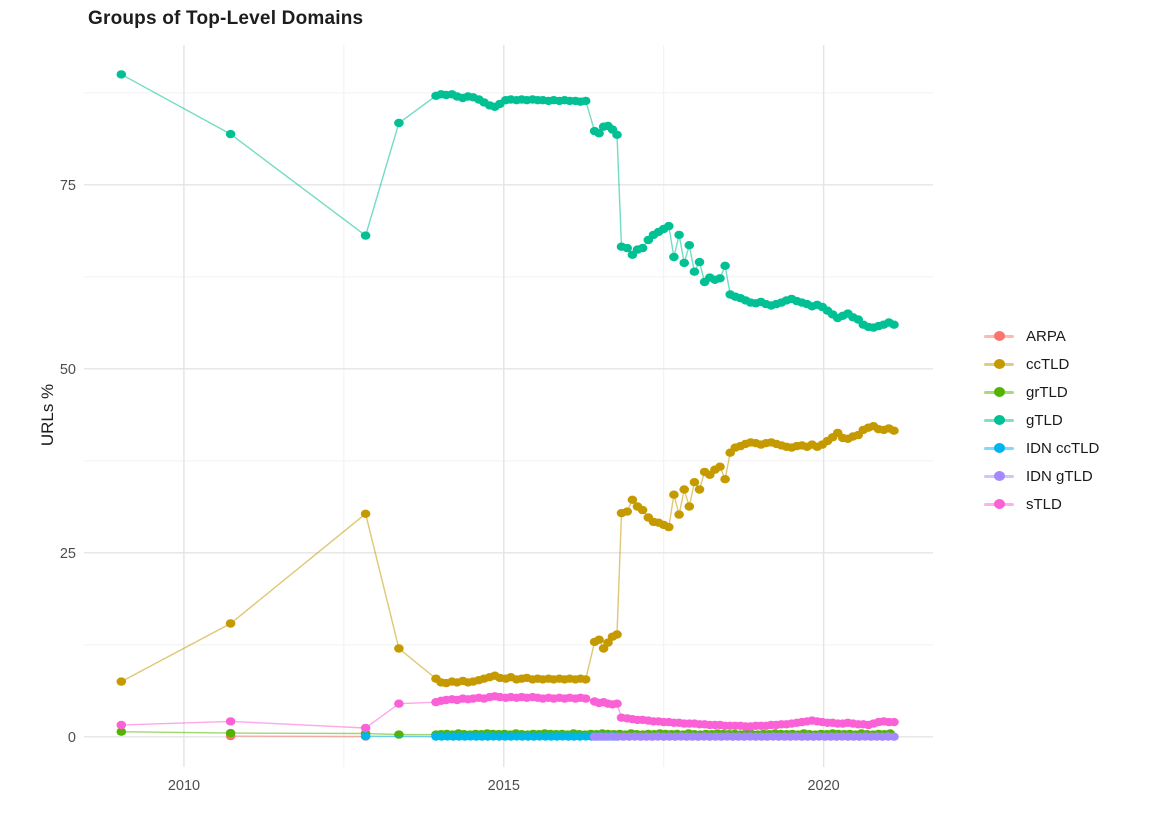 This screenshot has width=1164, height=827. What do you see at coordinates (184, 786) in the screenshot?
I see `x-tick-label: 2010` at bounding box center [184, 786].